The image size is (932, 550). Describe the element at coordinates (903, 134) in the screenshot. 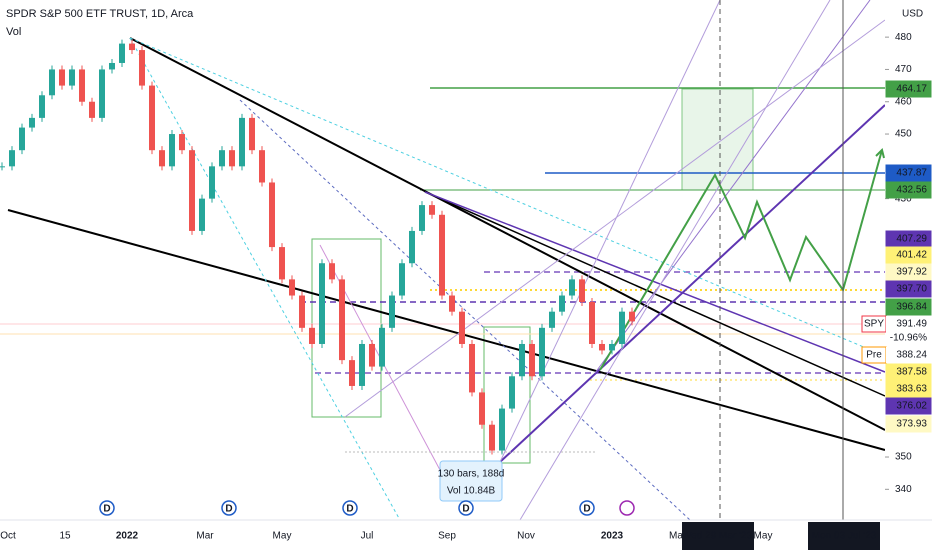

I see `y-tick-label: 450` at that location.